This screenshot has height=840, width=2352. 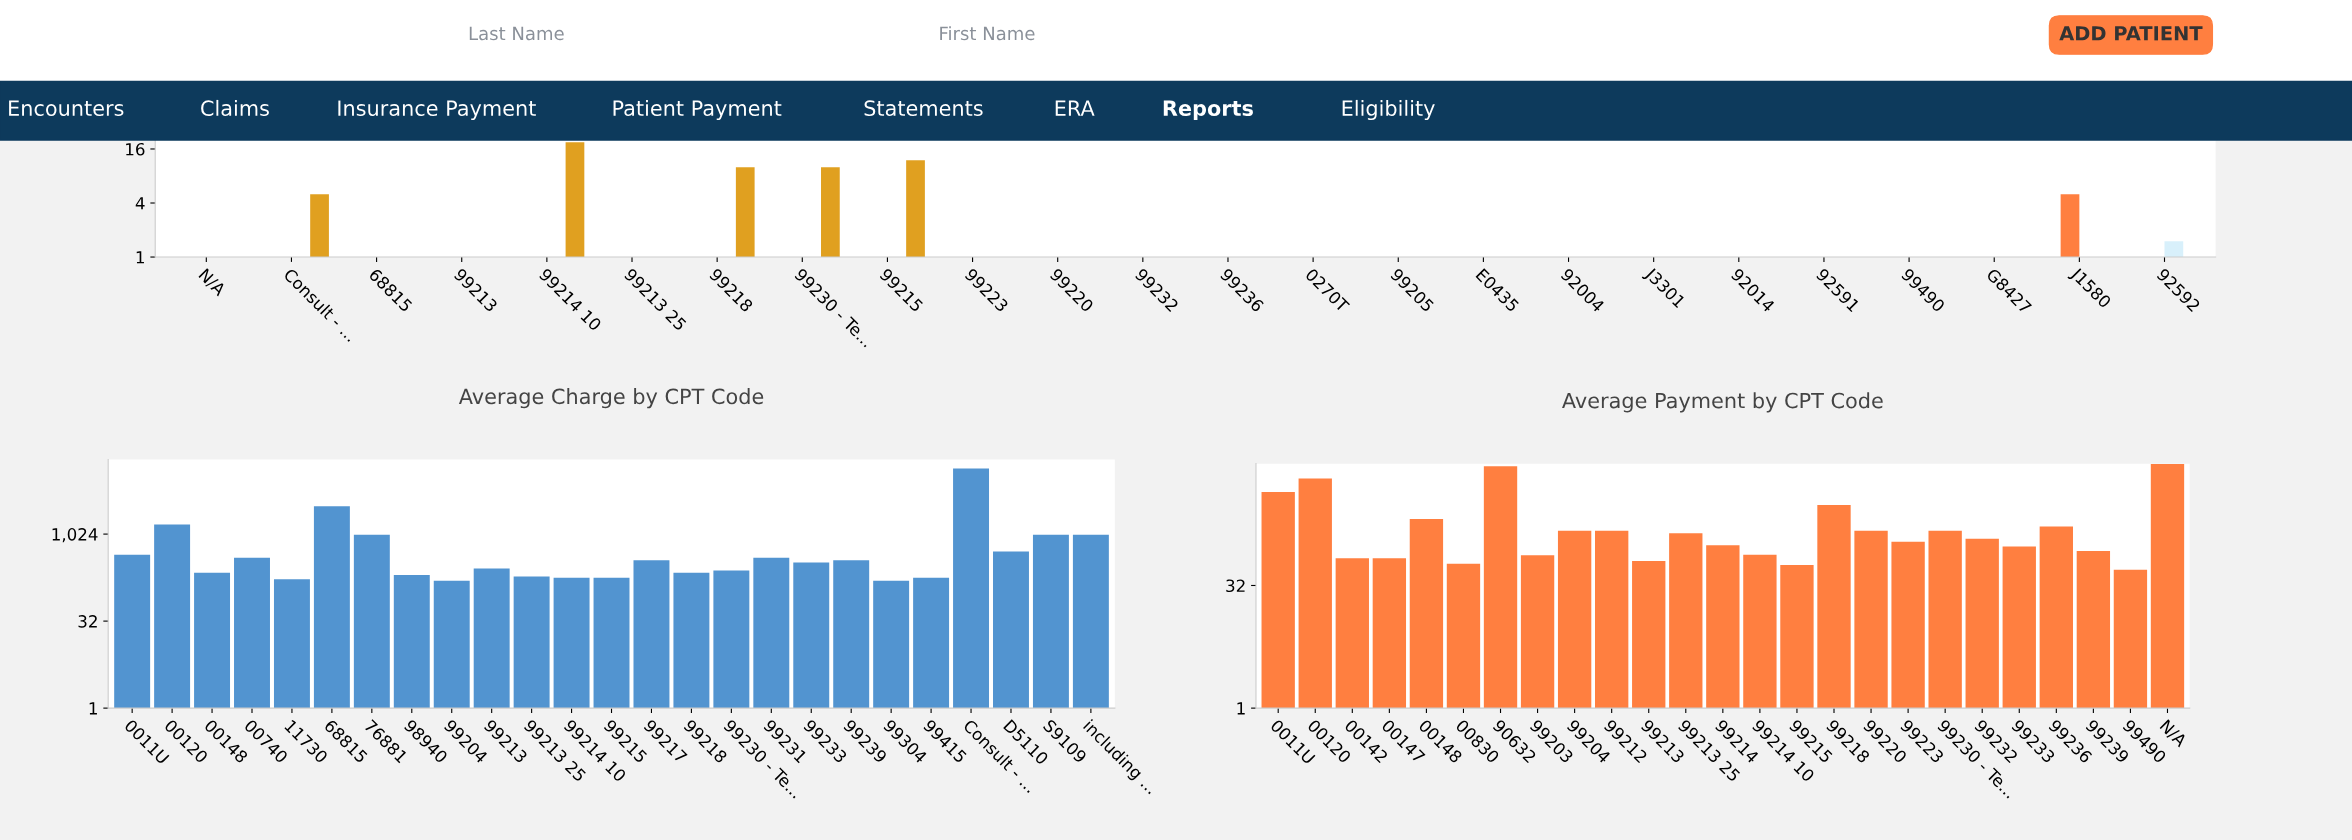 I want to click on text: Claims, so click(x=235, y=108).